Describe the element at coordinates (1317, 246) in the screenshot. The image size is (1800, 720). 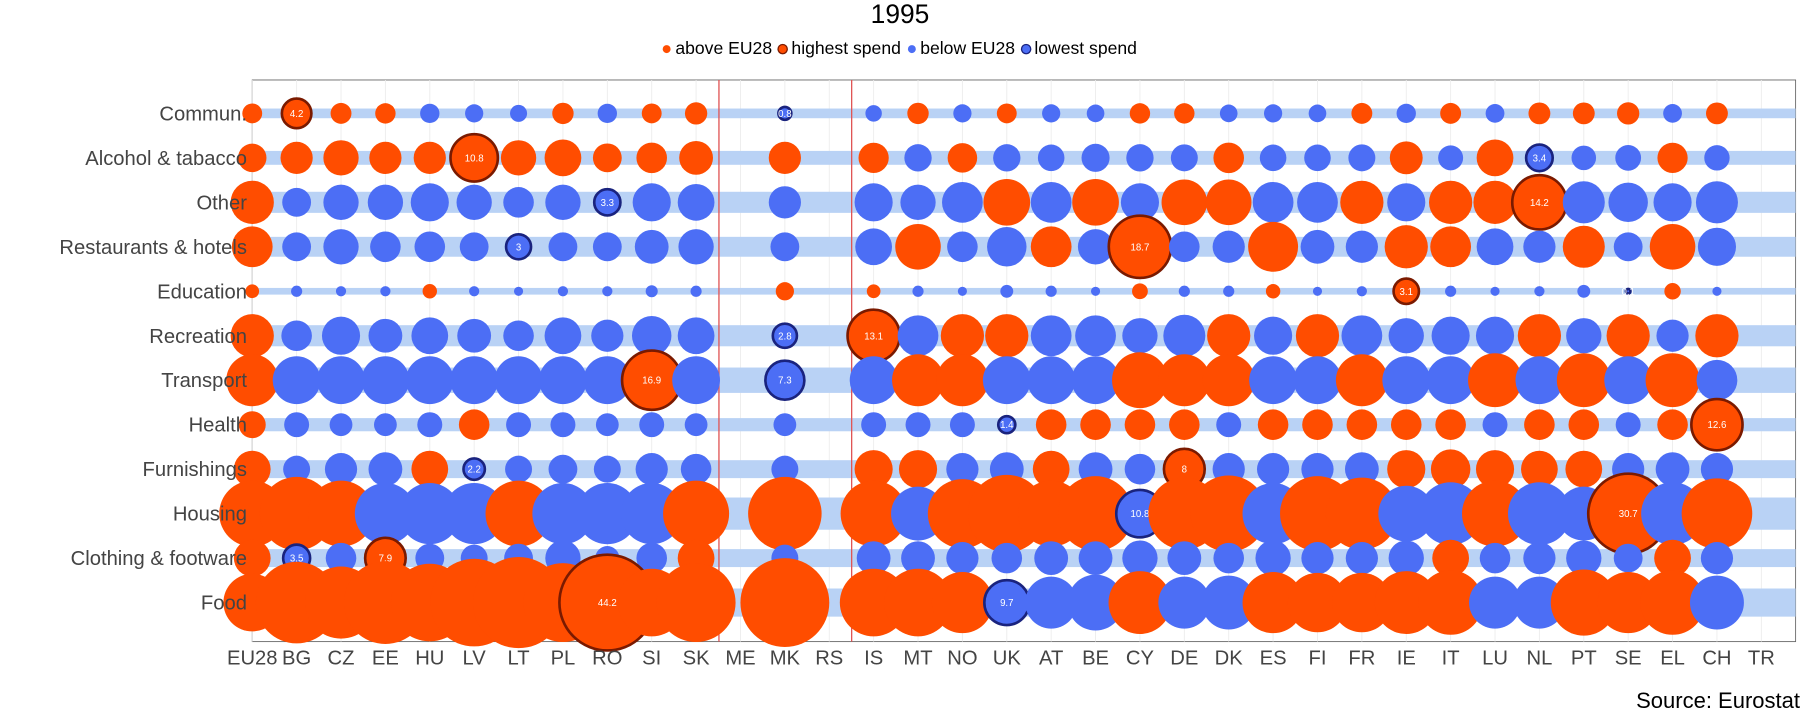
I see `bubble-FI-Restaurants & hotels` at that location.